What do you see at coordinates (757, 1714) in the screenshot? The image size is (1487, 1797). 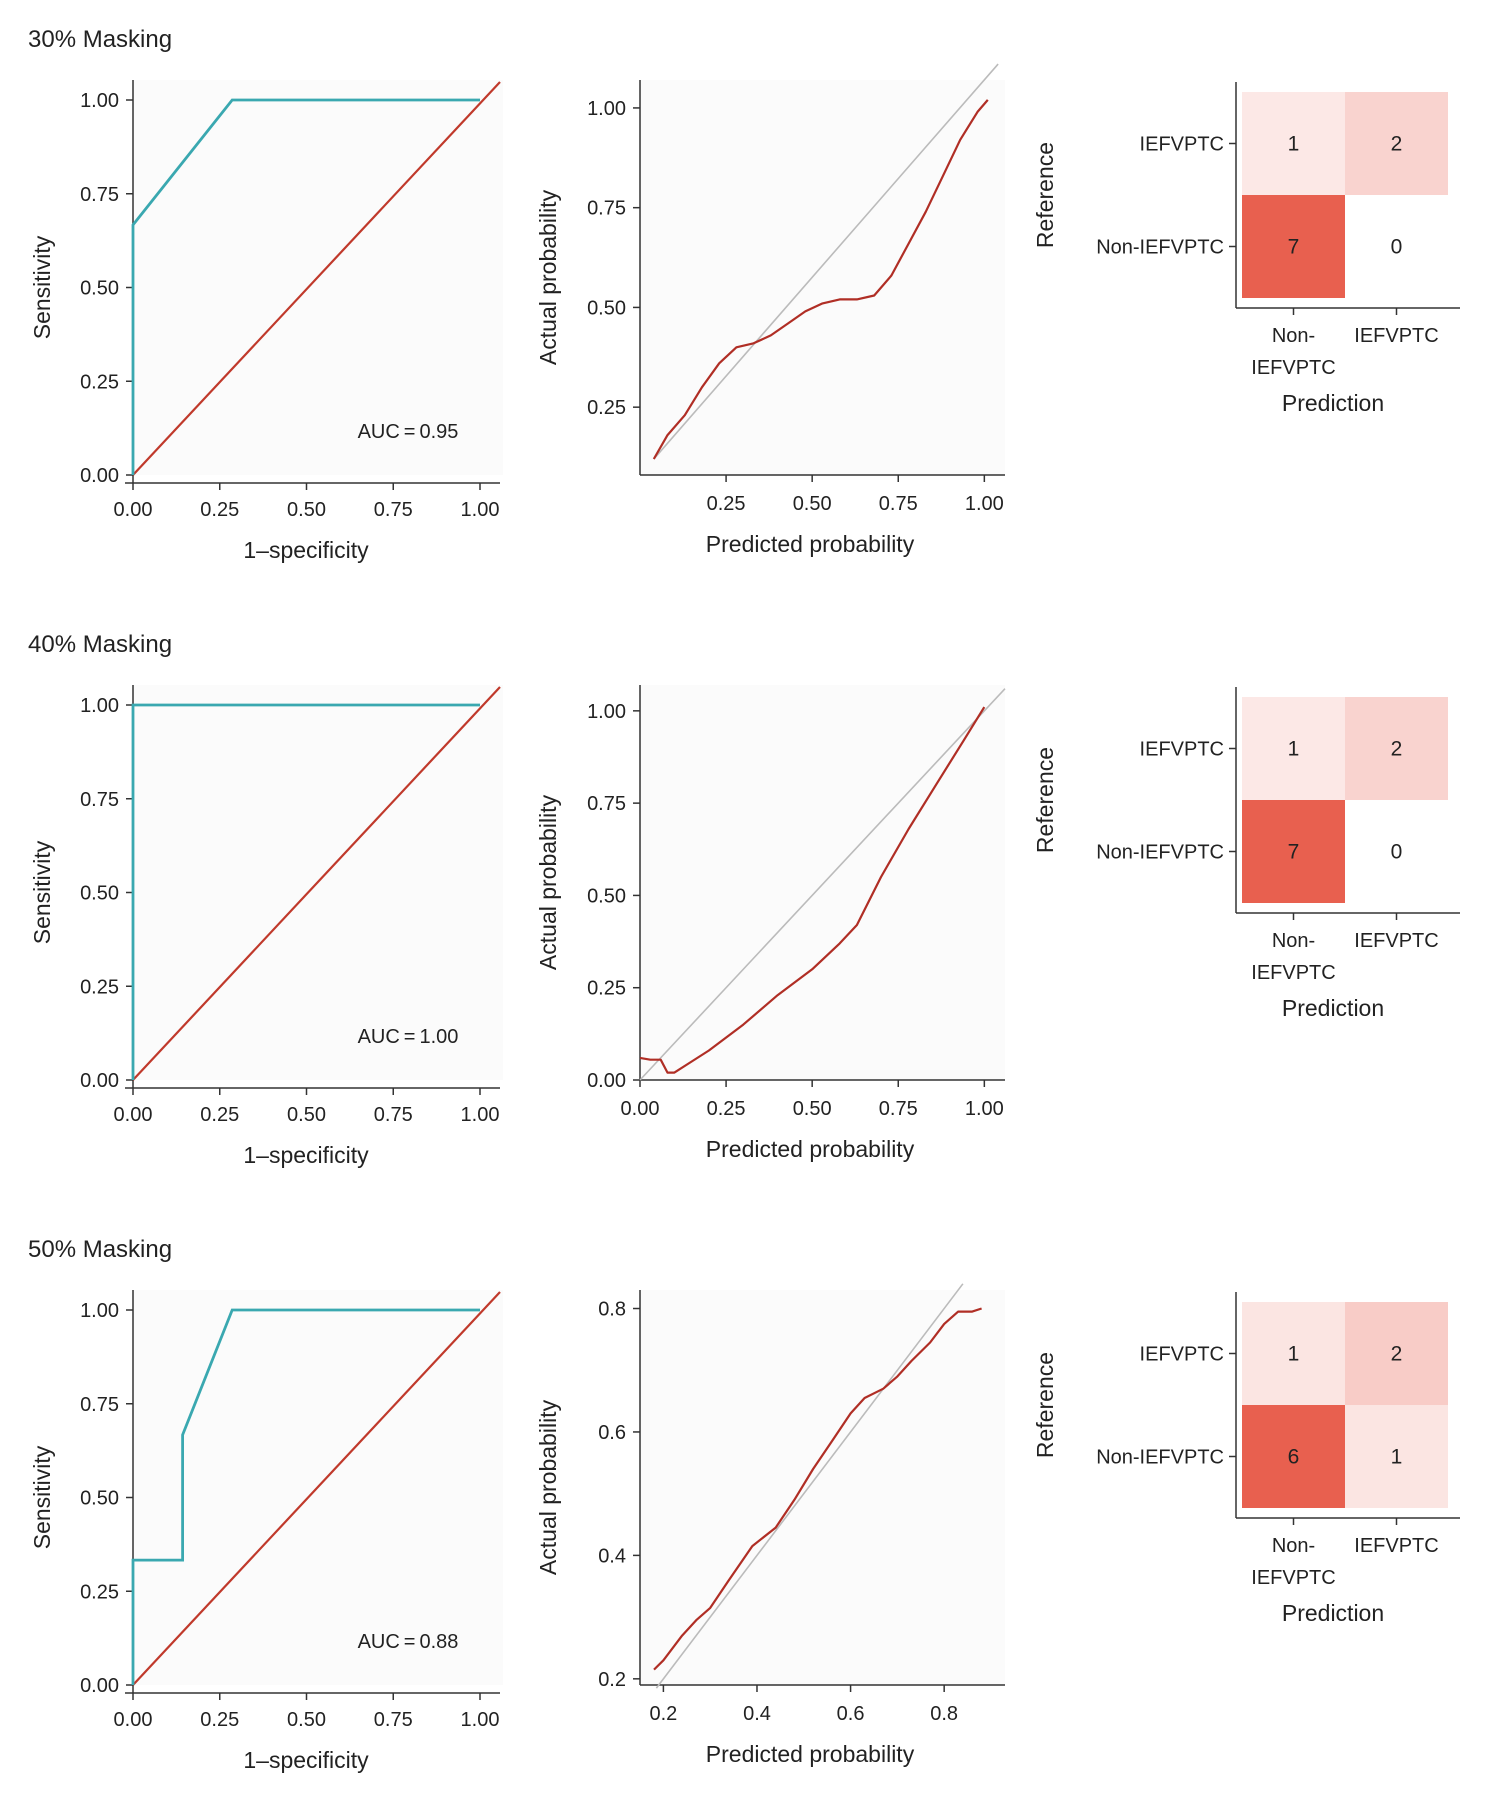 I see `x-tick-label: 0.4` at bounding box center [757, 1714].